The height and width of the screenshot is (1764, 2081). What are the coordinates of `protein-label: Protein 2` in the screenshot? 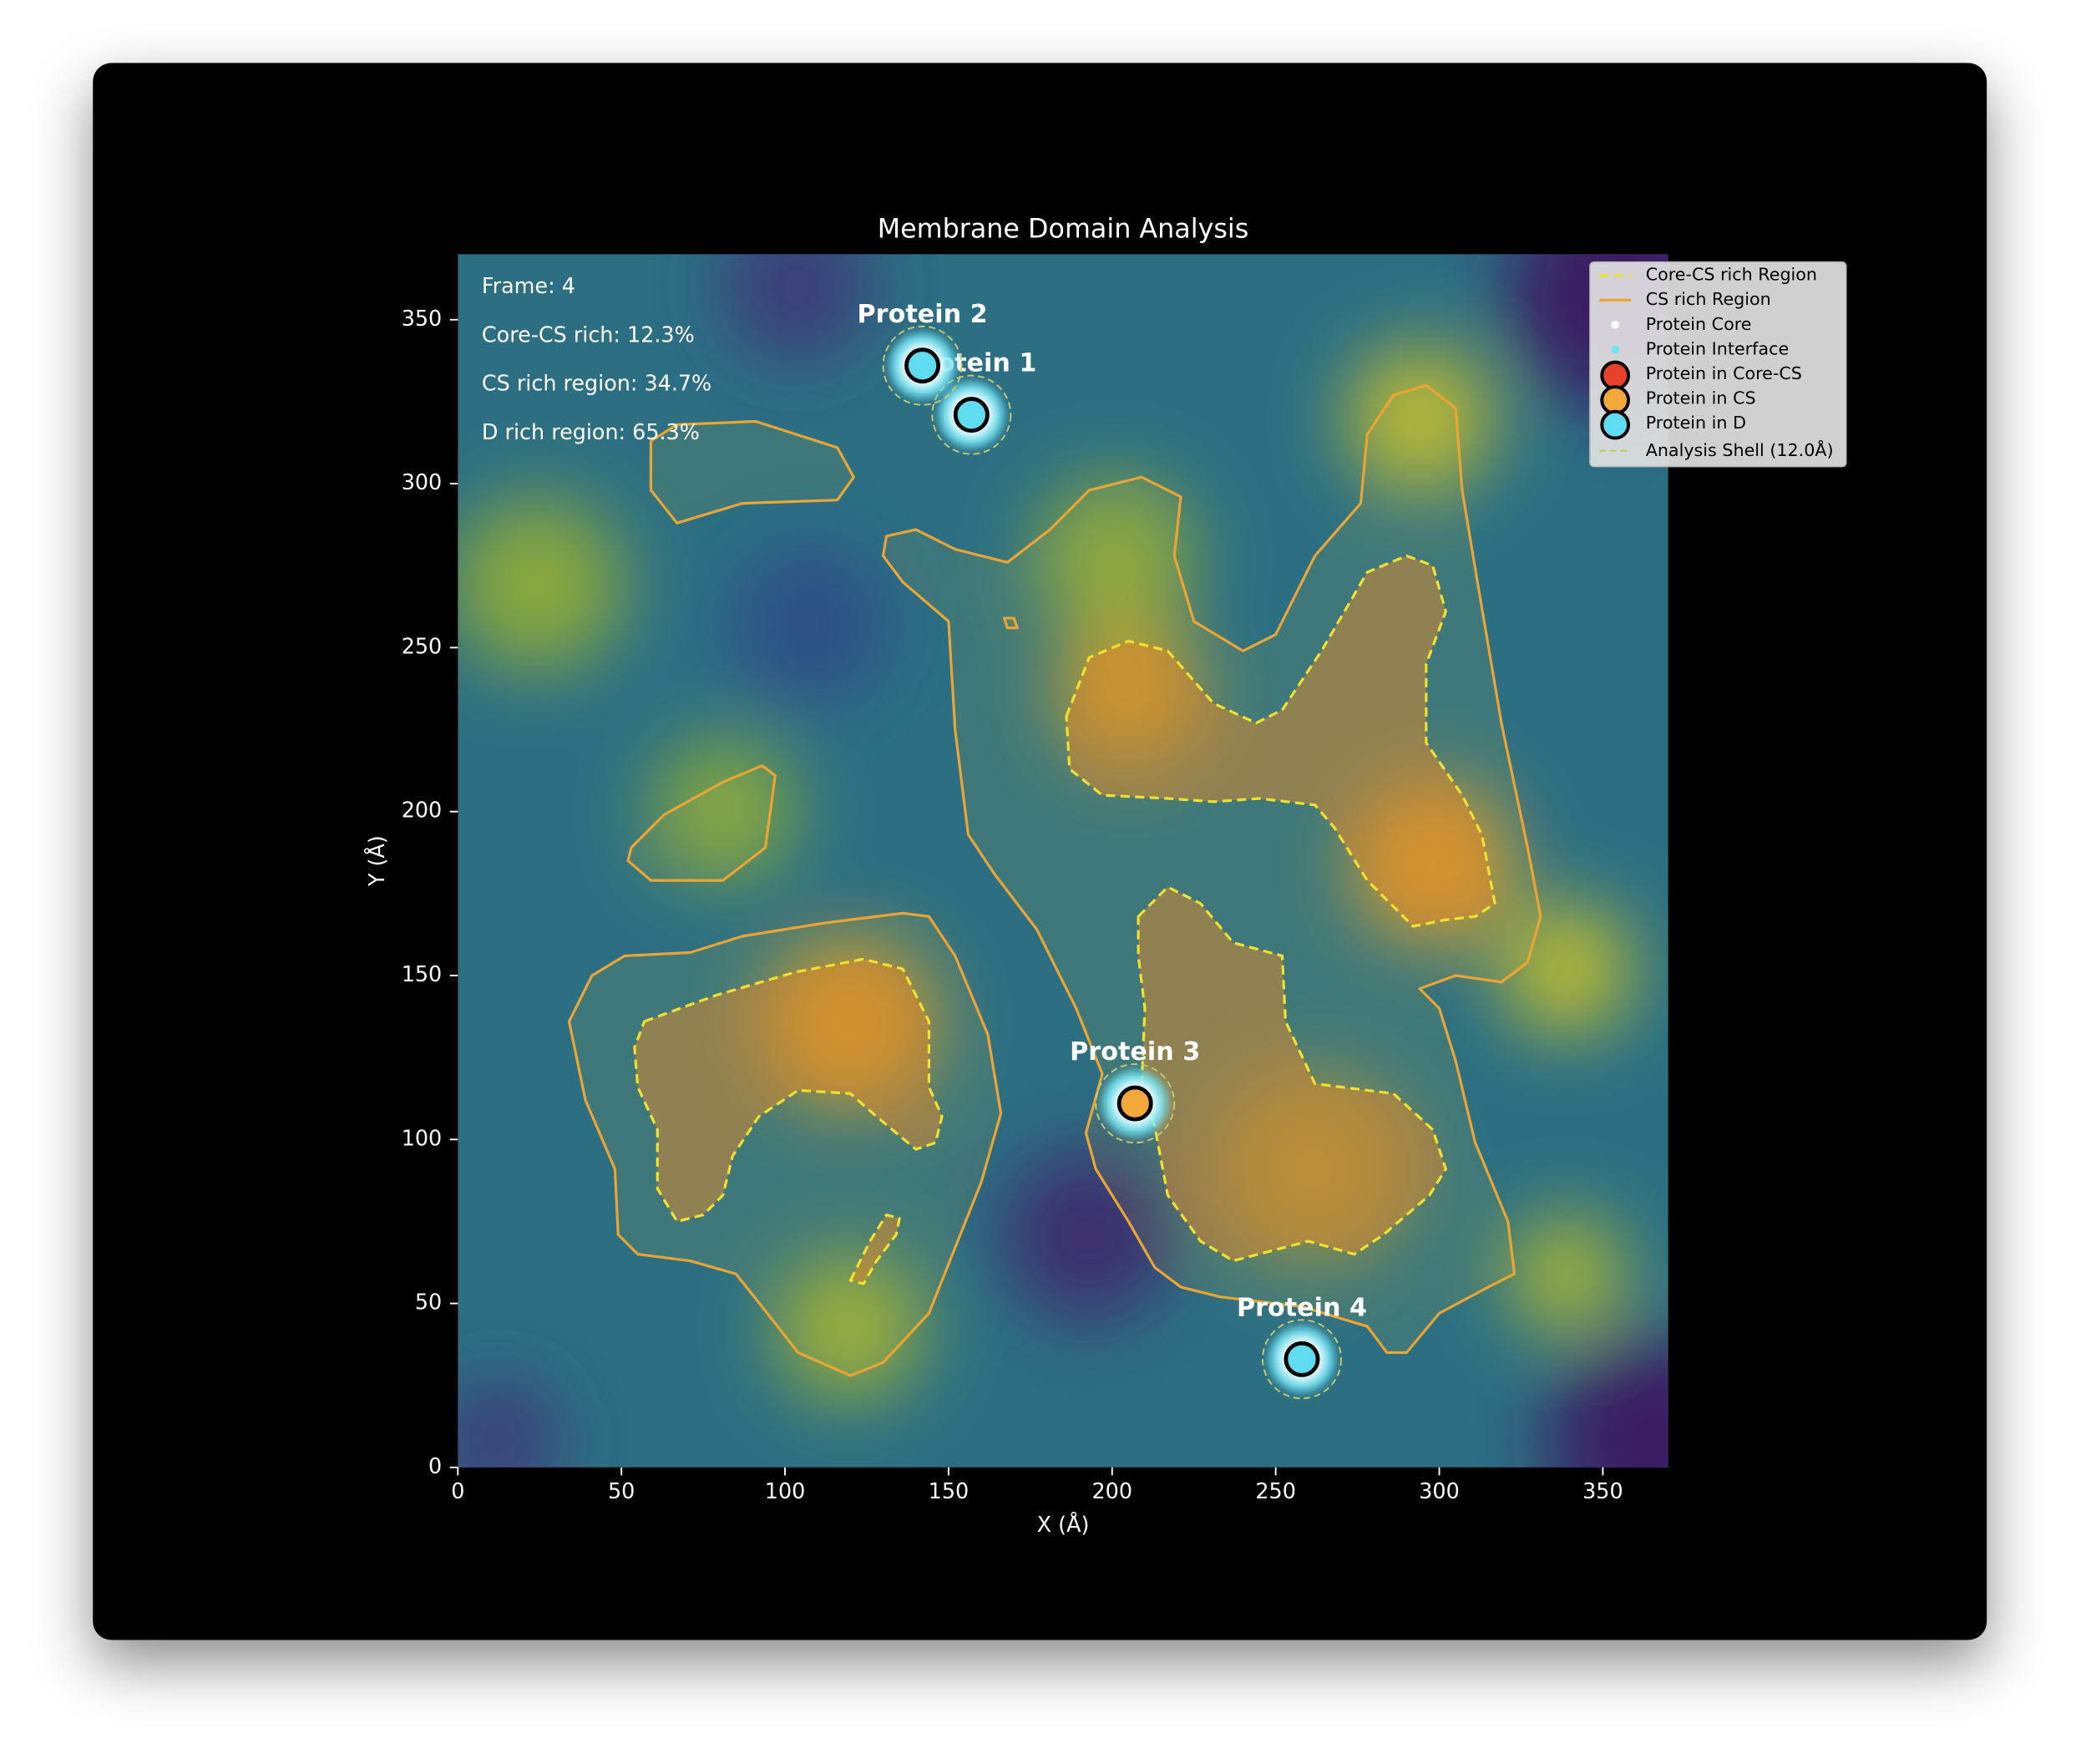 It's located at (923, 314).